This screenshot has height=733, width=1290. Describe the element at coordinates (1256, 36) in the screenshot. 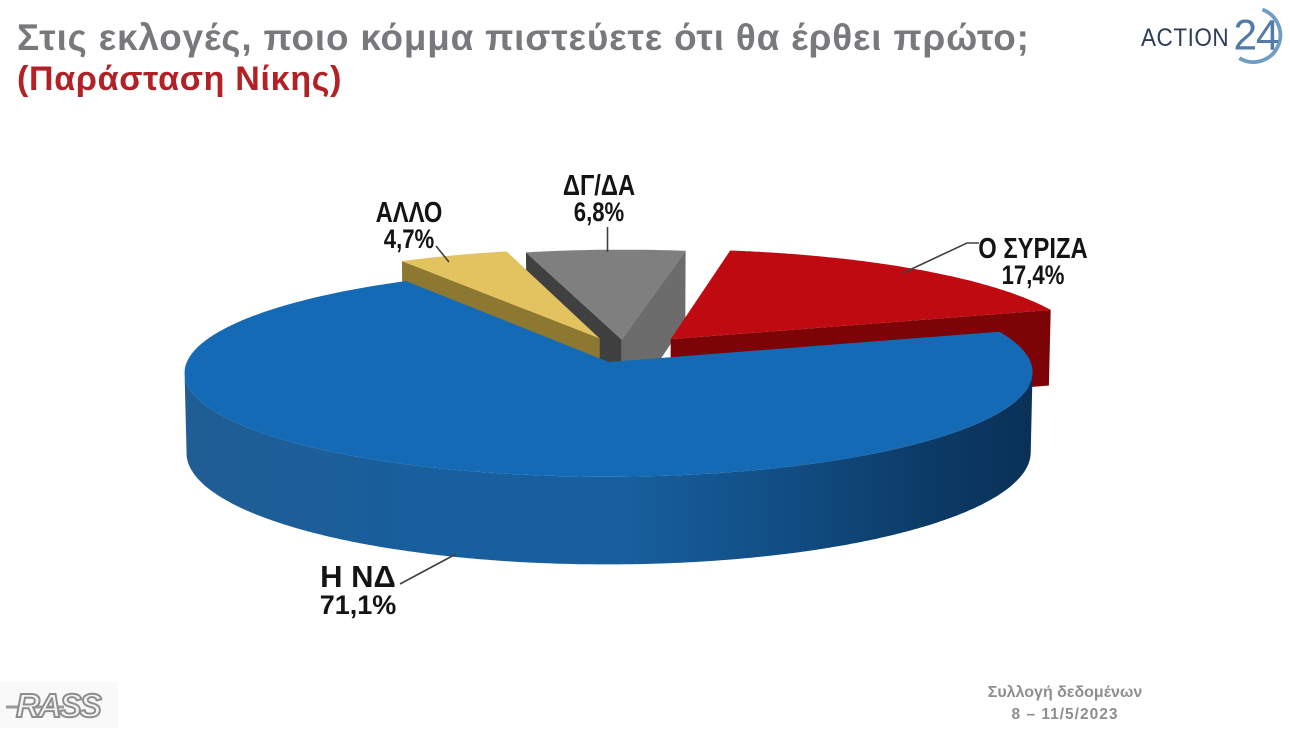

I see `svg-text: 24` at that location.